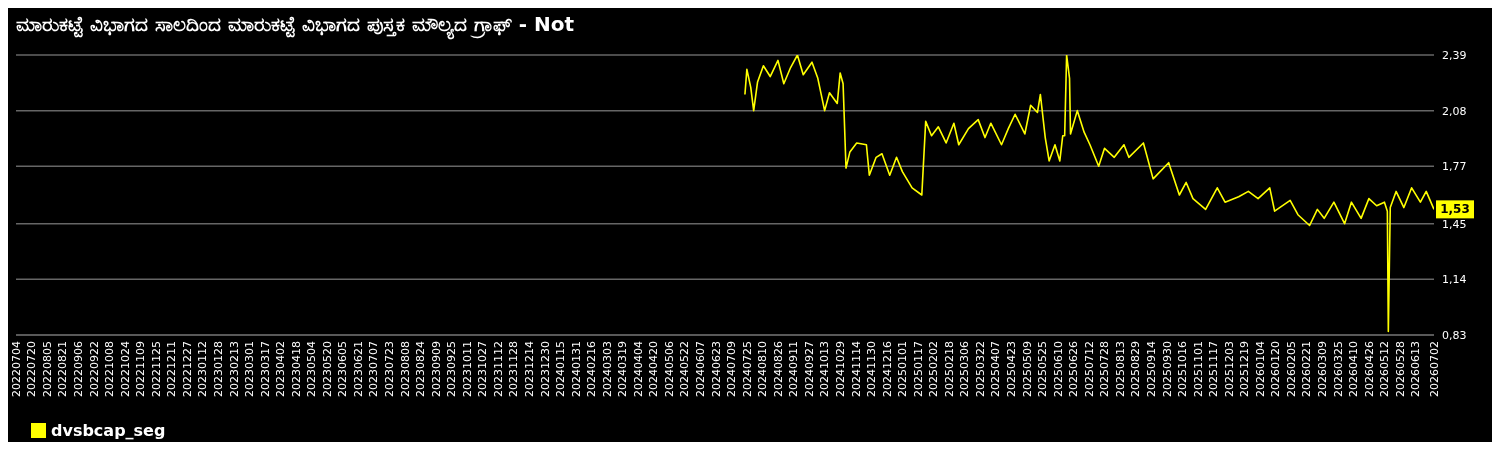 This screenshot has width=1500, height=450. I want to click on x-tick-label: 20230213, so click(234, 369).